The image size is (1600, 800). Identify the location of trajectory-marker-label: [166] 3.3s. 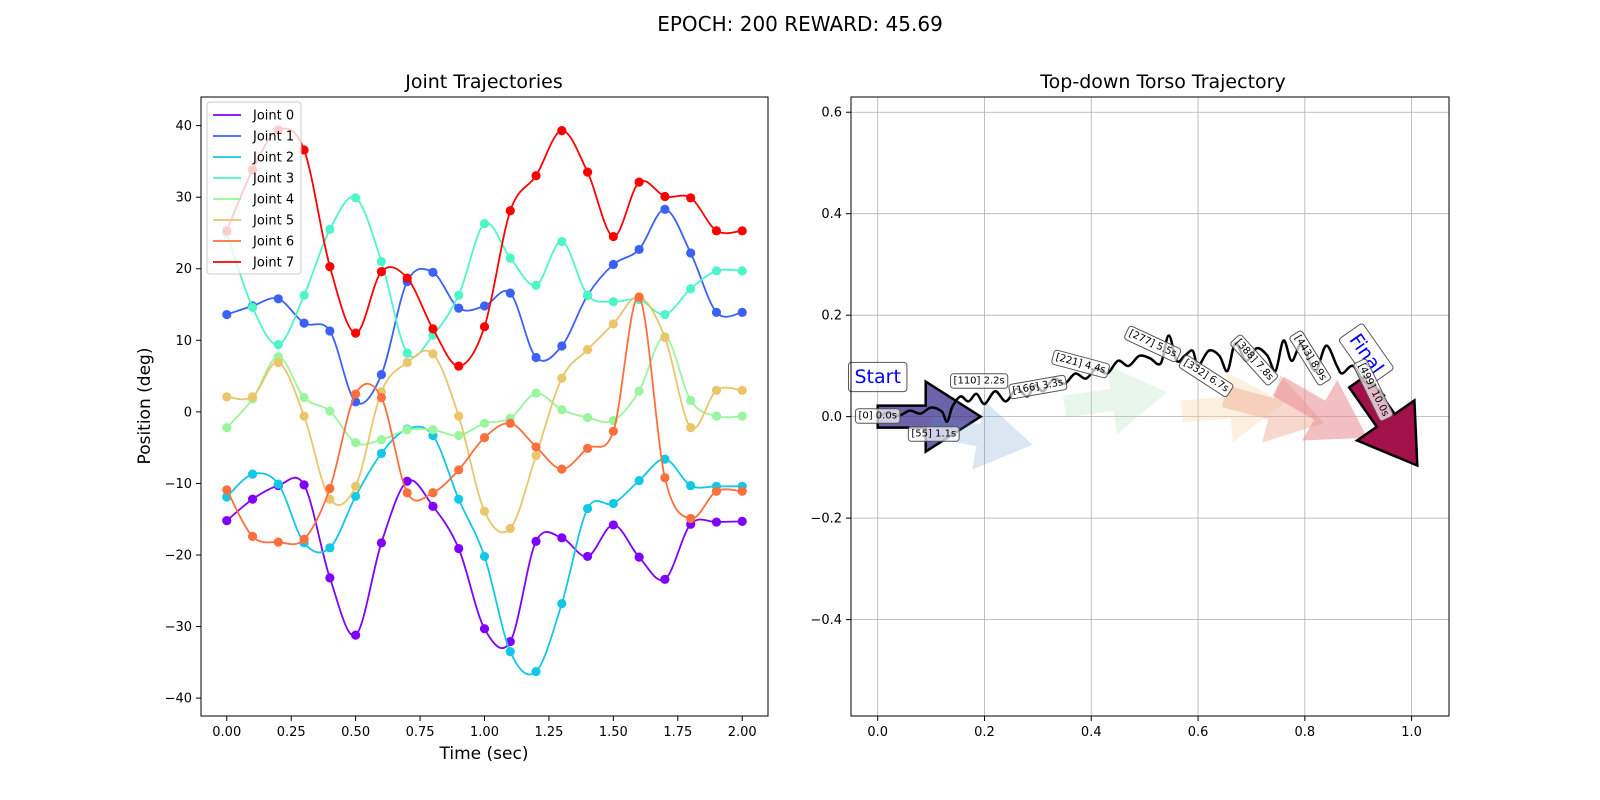
(1038, 387).